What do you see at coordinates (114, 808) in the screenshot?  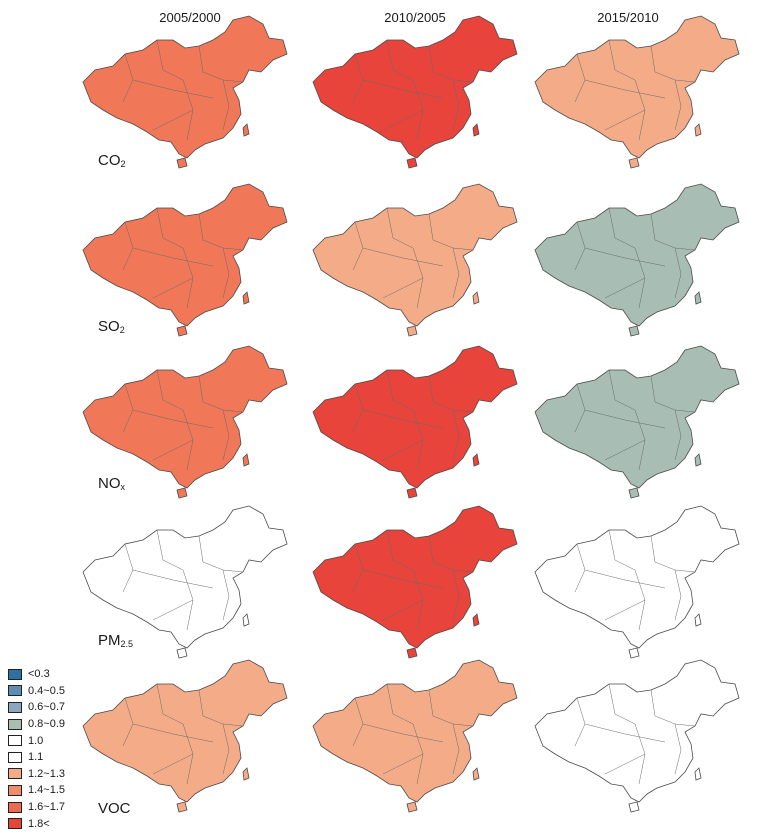 I see `row-label-voc: VOC` at bounding box center [114, 808].